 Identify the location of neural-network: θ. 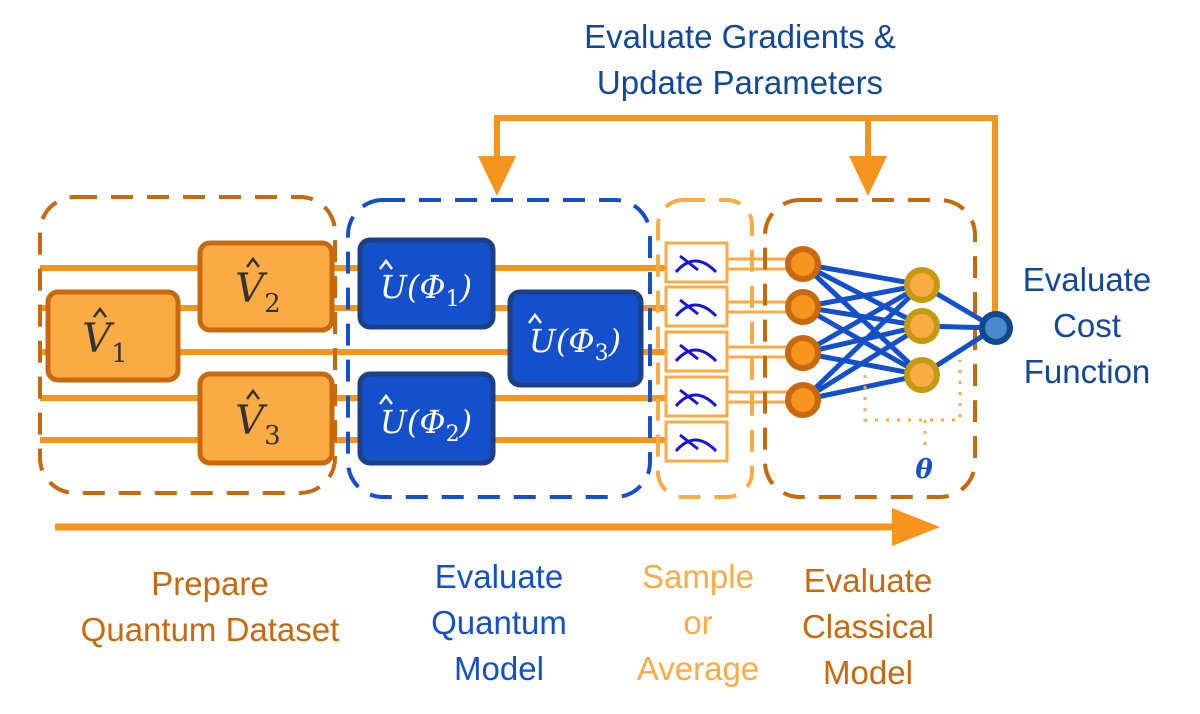
(899, 365).